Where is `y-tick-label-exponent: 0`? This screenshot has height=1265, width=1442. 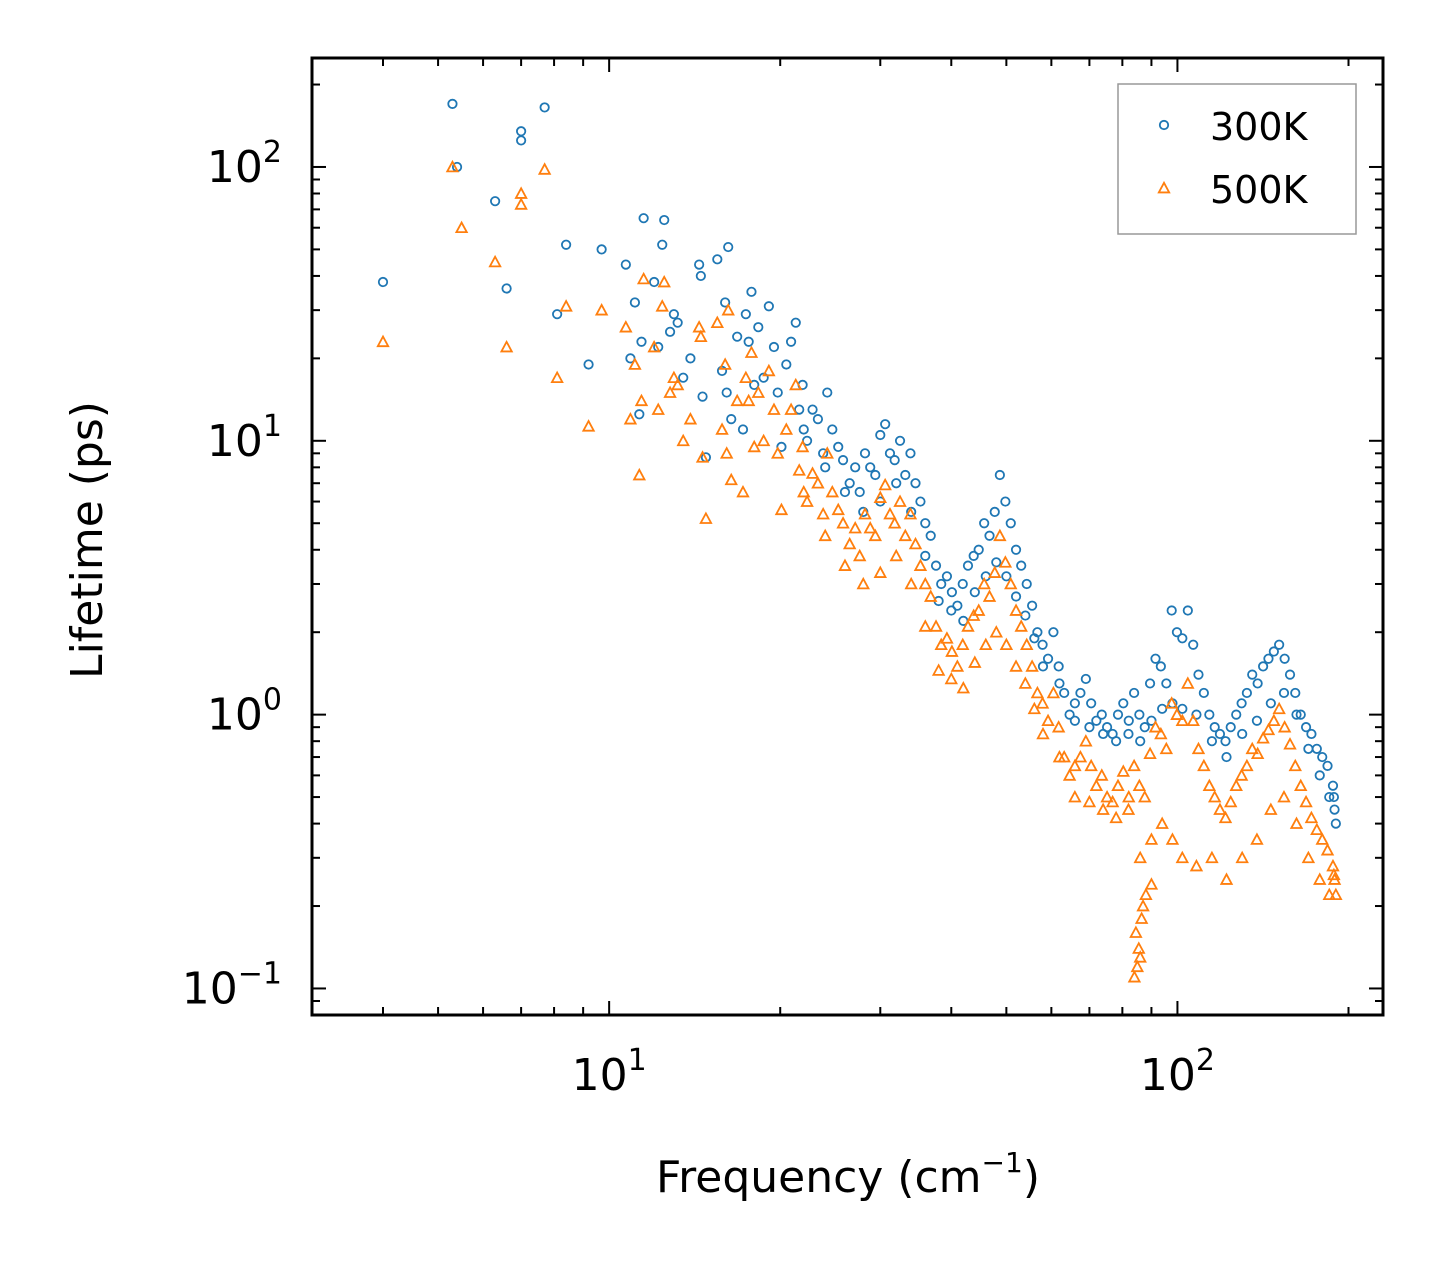
y-tick-label-exponent: 0 is located at coordinates (272, 700).